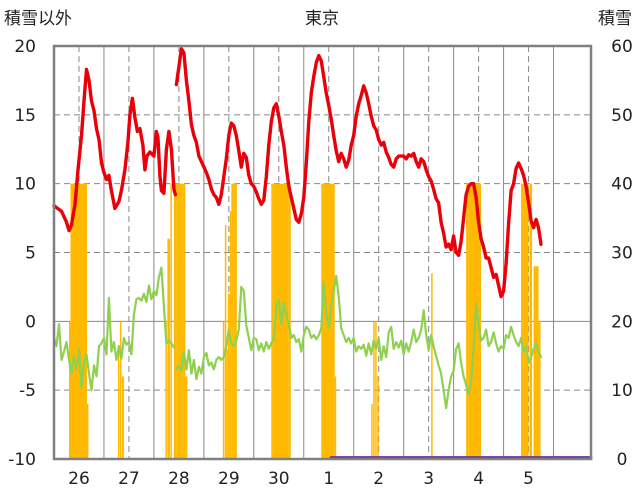 The image size is (636, 501). Describe the element at coordinates (478, 479) in the screenshot. I see `x-tick-label: 4` at that location.